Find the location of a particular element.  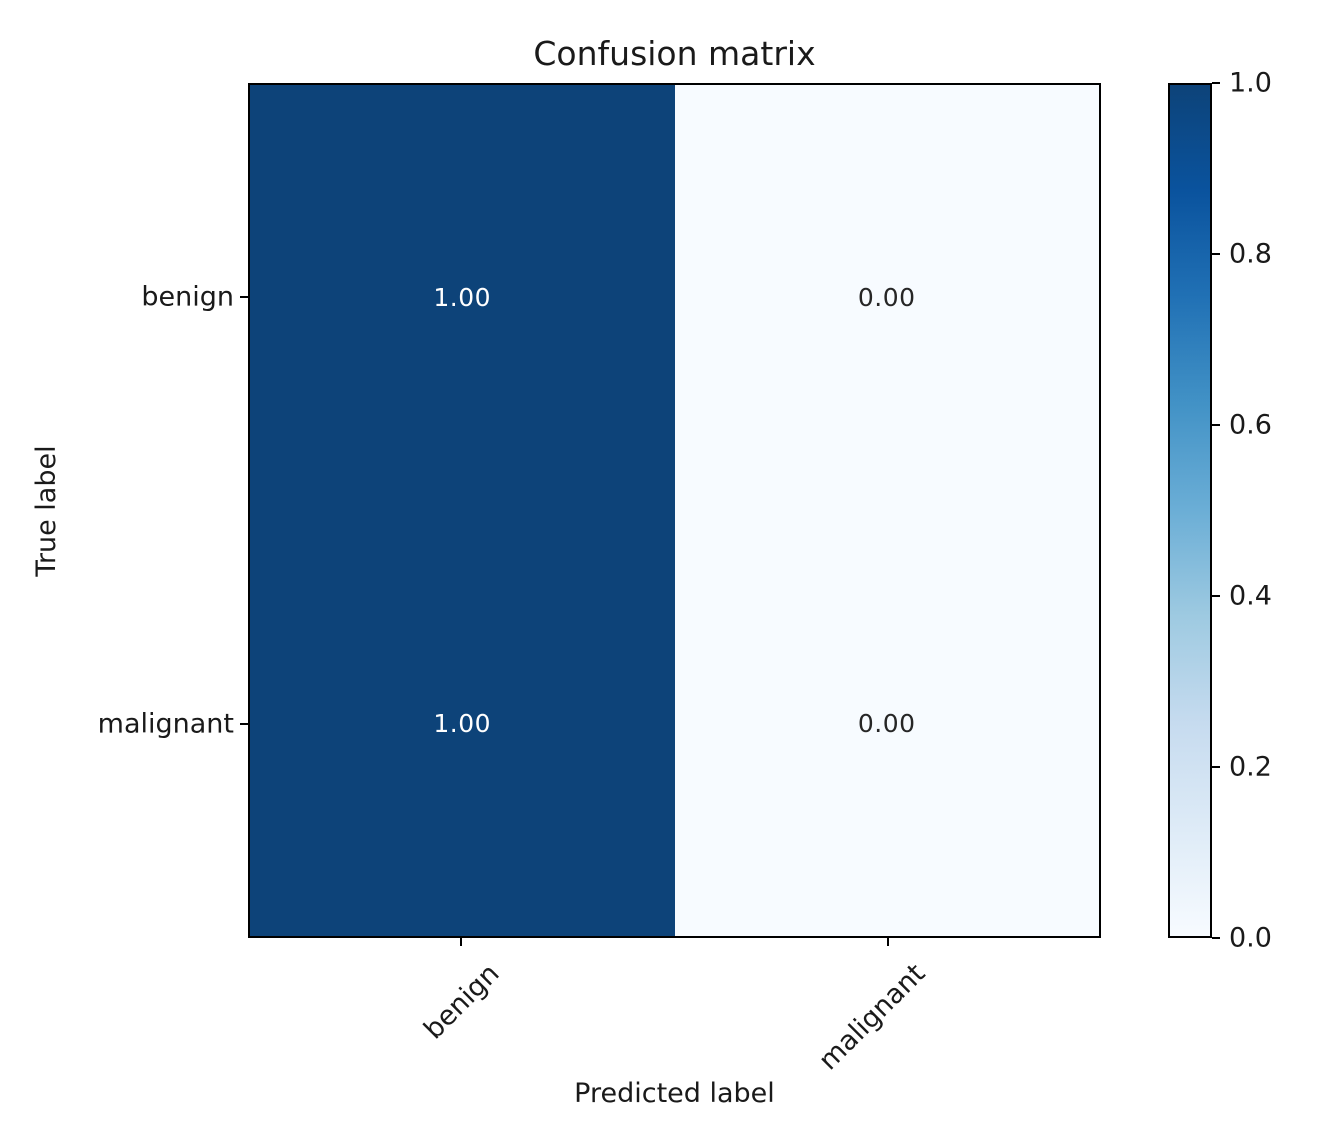

chart-title: Confusion matrix is located at coordinates (674, 53).